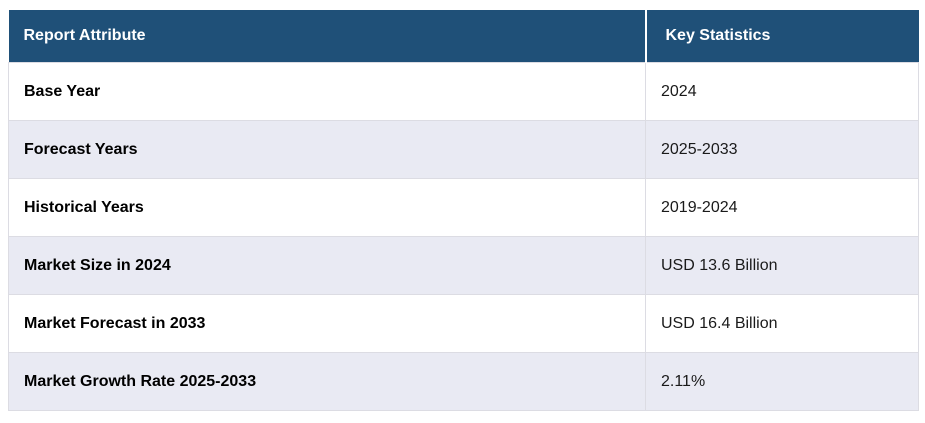  I want to click on report-attribute-cell: Market Size in 2024, so click(327, 265).